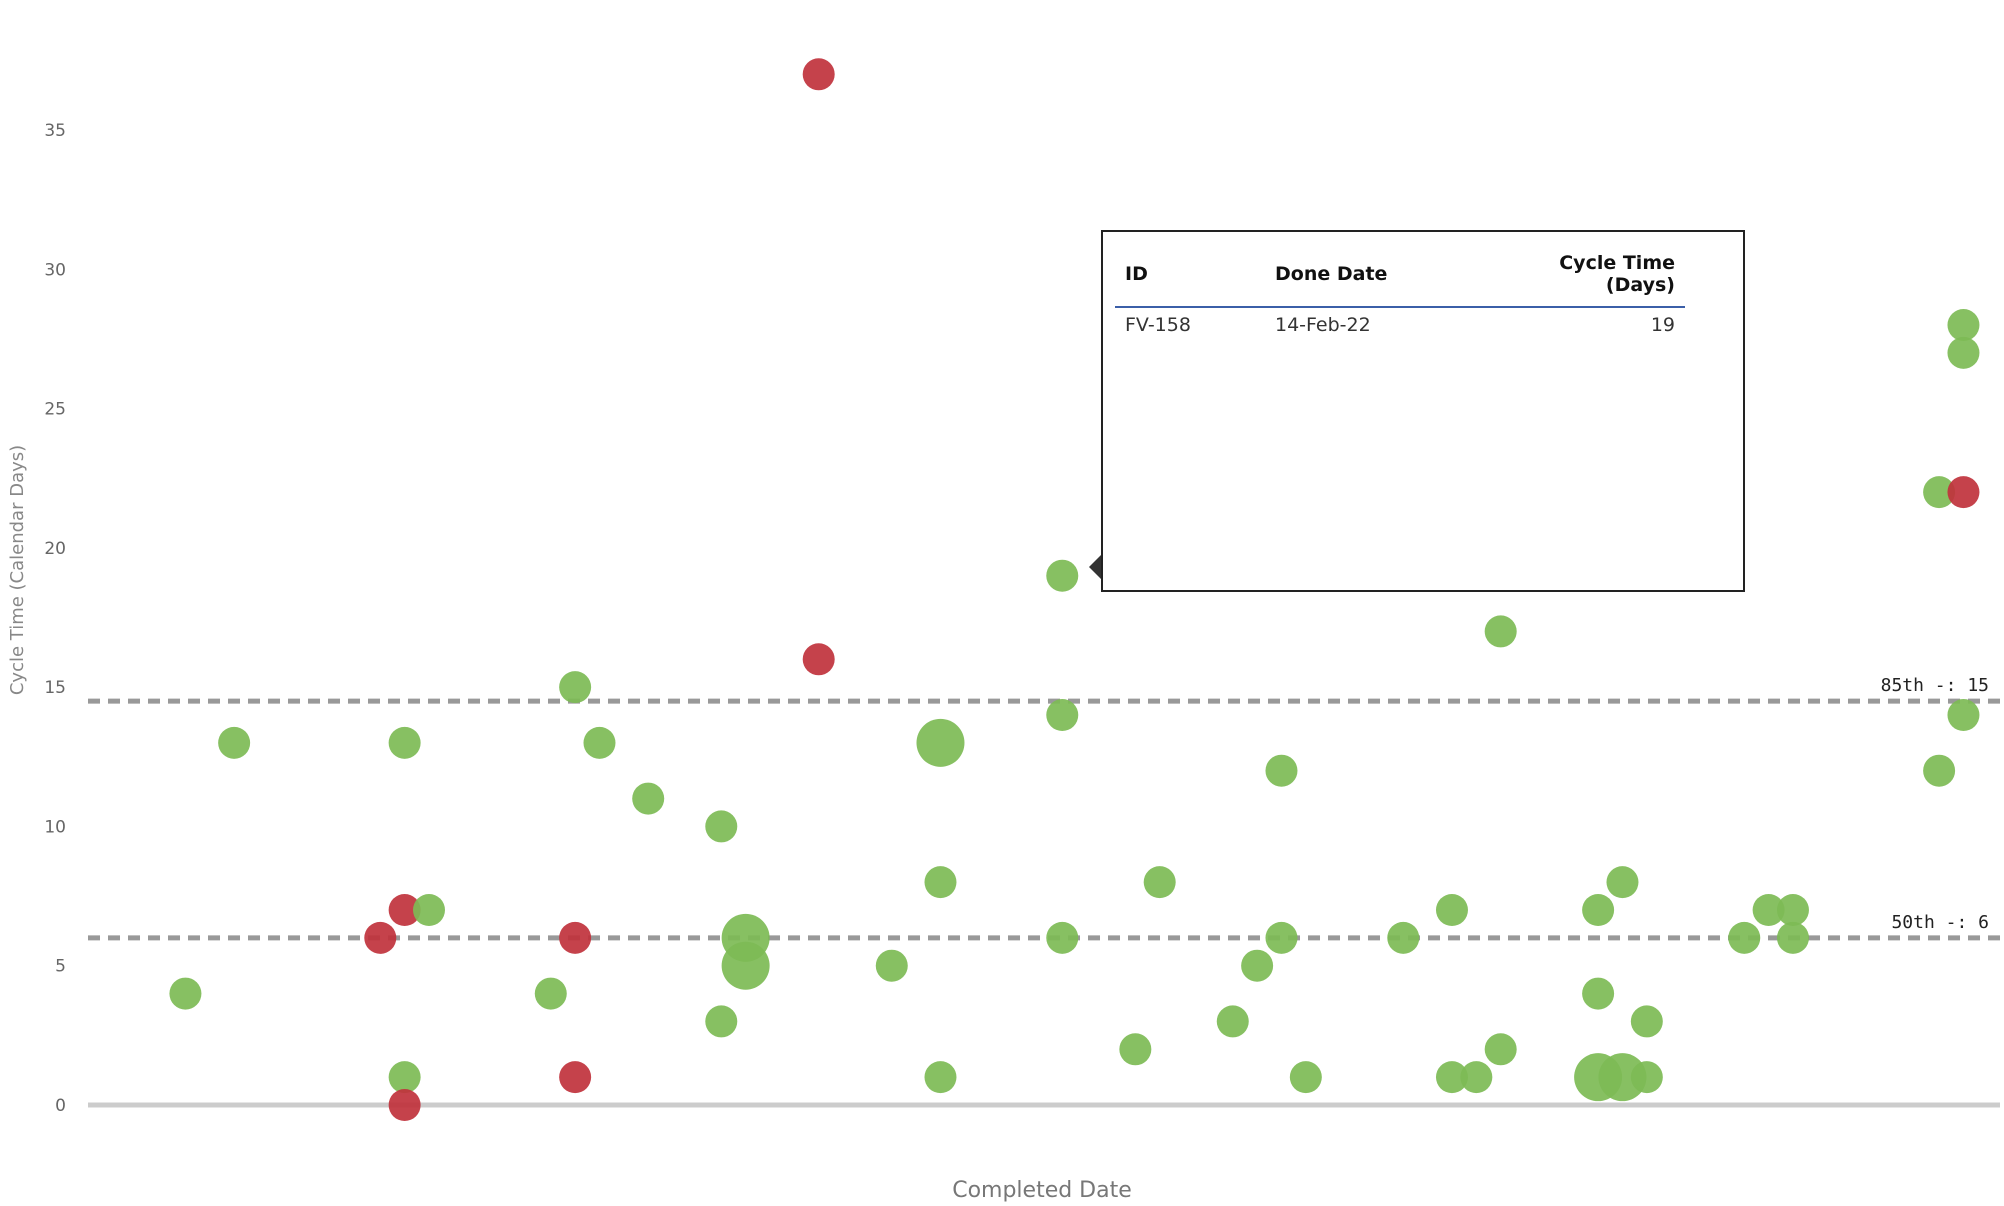 The image size is (2004, 1206). What do you see at coordinates (1190, 277) in the screenshot?
I see `tooltip-header-id: ID` at bounding box center [1190, 277].